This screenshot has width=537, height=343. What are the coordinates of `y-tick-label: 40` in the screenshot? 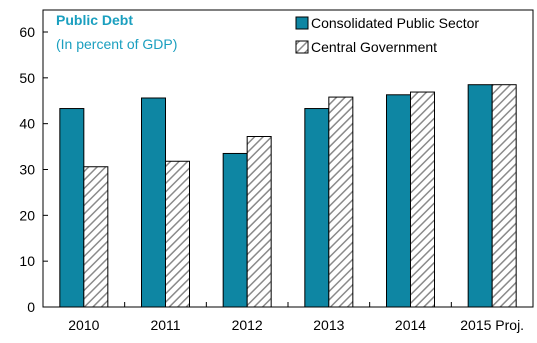 It's located at (27, 124).